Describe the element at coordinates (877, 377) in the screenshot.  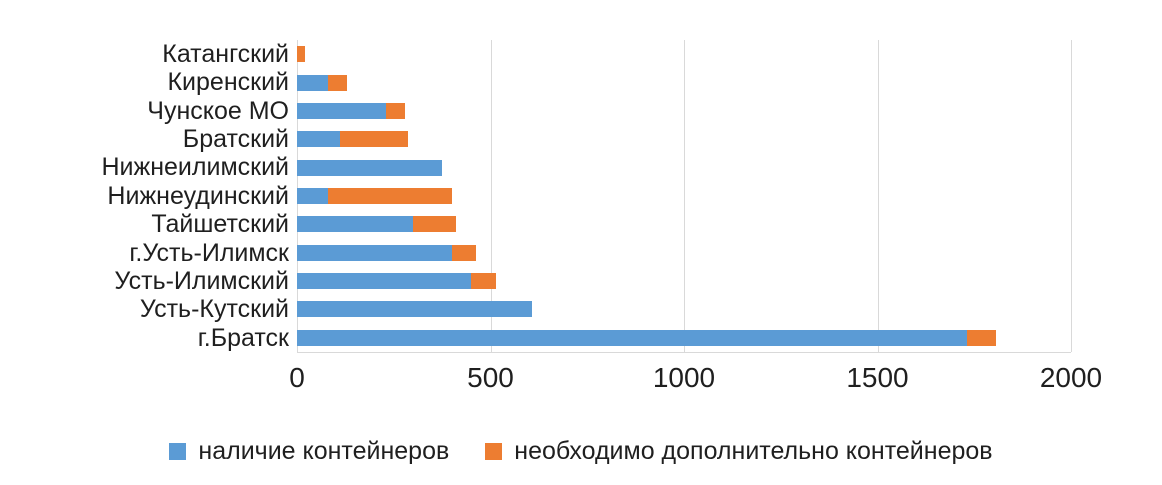
I see `x-tick-label: 1500` at that location.